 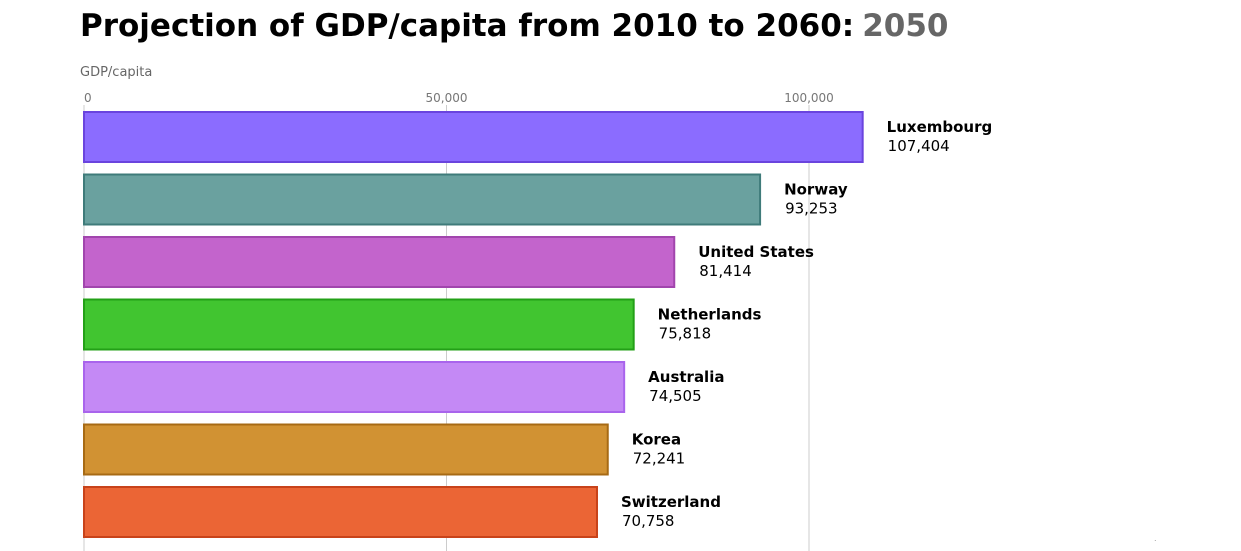 What do you see at coordinates (648, 521) in the screenshot?
I see `bar-value-label: 70,758` at bounding box center [648, 521].